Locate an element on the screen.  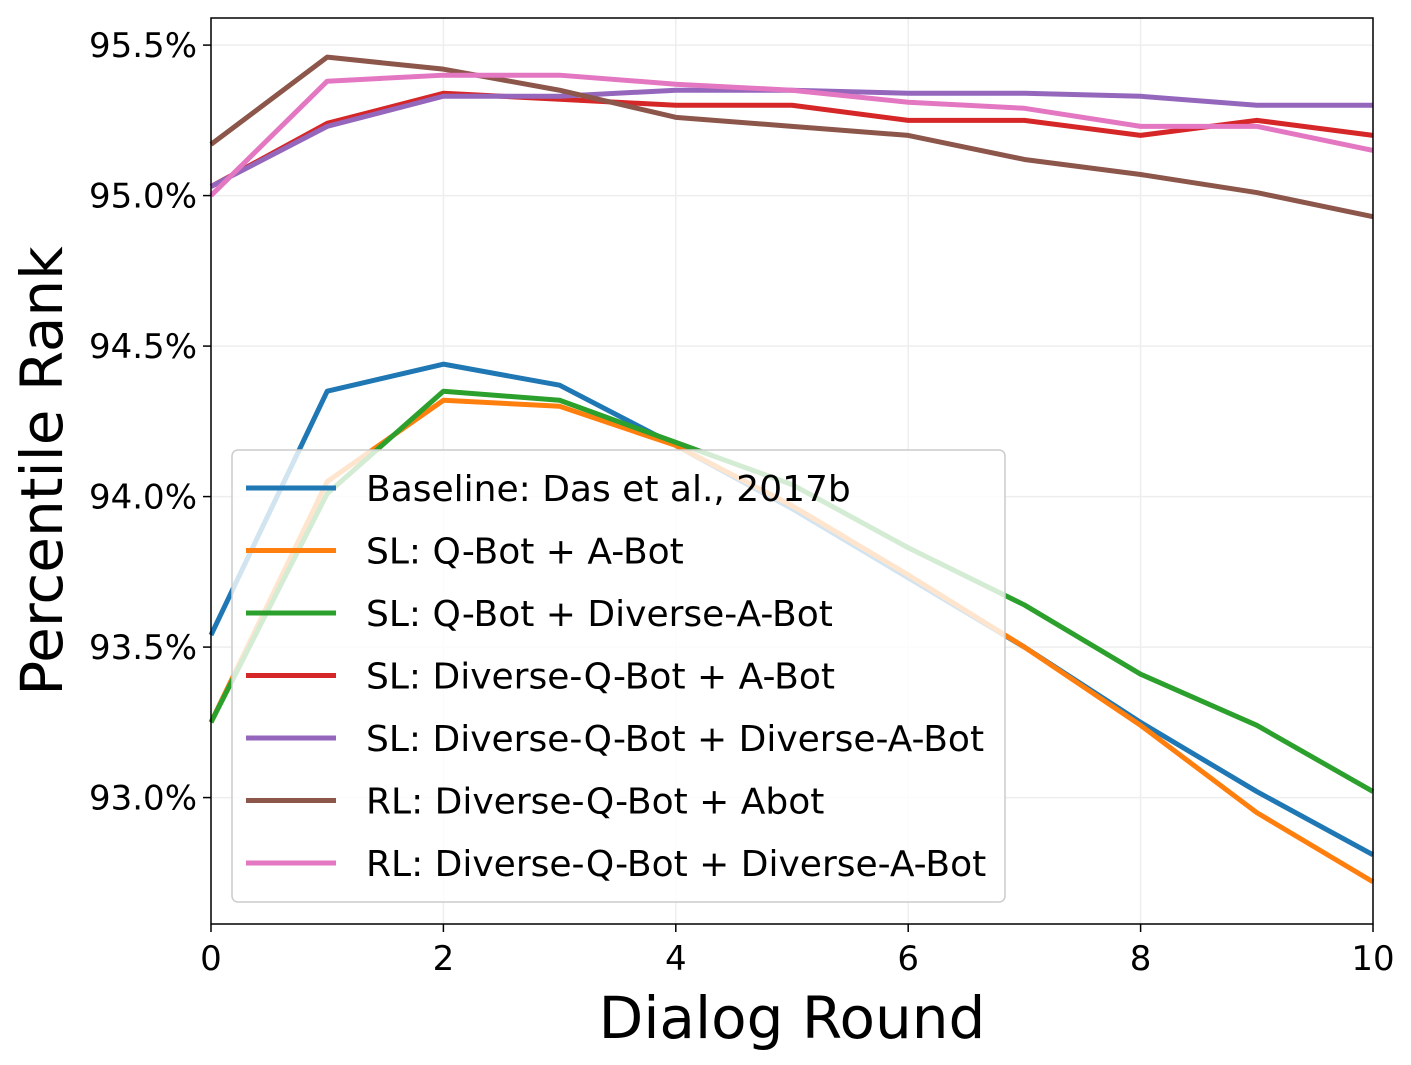
legend-item: Baseline: Das et al., 2017b is located at coordinates (548, 489).